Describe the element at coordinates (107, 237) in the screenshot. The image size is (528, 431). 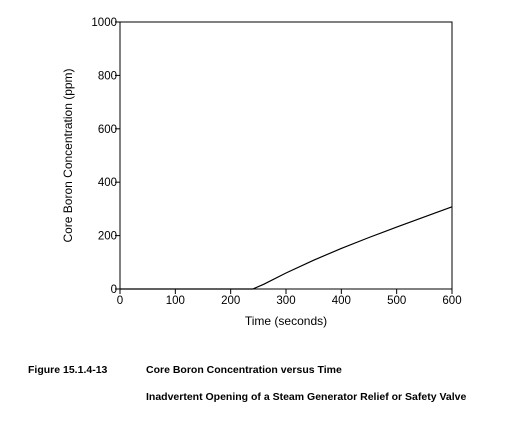
I see `y-tick-label: 200` at that location.